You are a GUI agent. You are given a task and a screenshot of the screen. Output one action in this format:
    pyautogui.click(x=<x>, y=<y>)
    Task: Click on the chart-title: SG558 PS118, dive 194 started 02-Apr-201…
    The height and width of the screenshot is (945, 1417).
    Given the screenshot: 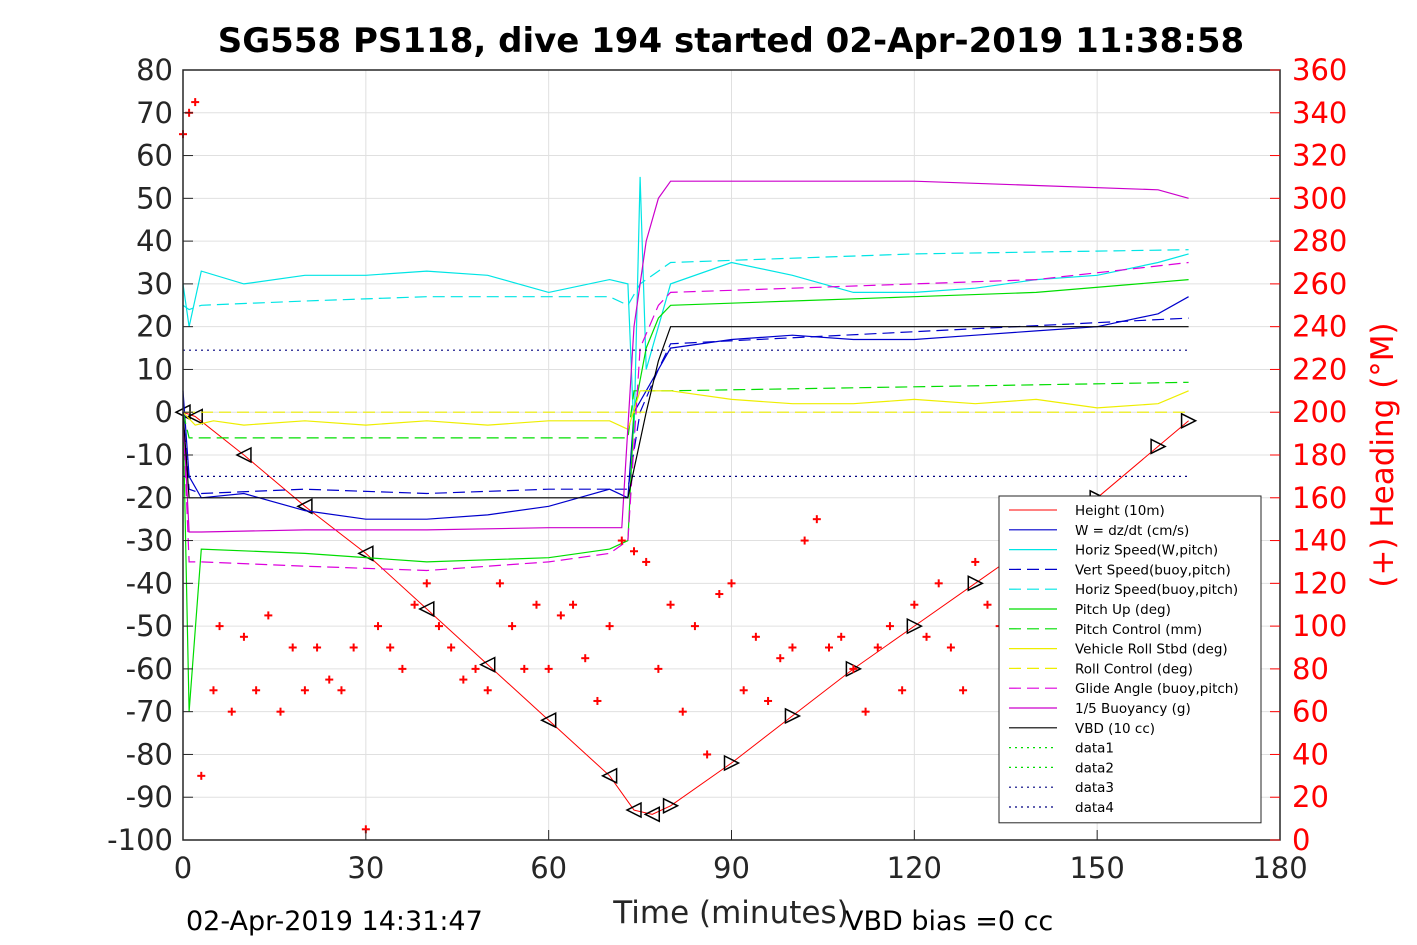 What is the action you would take?
    pyautogui.click(x=731, y=41)
    